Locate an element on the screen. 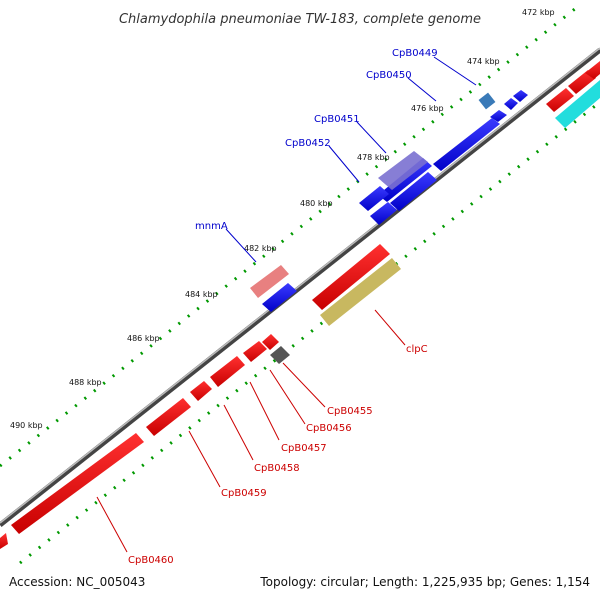 The height and width of the screenshot is (600, 600). gene-cyan-box is located at coordinates (577, 104).